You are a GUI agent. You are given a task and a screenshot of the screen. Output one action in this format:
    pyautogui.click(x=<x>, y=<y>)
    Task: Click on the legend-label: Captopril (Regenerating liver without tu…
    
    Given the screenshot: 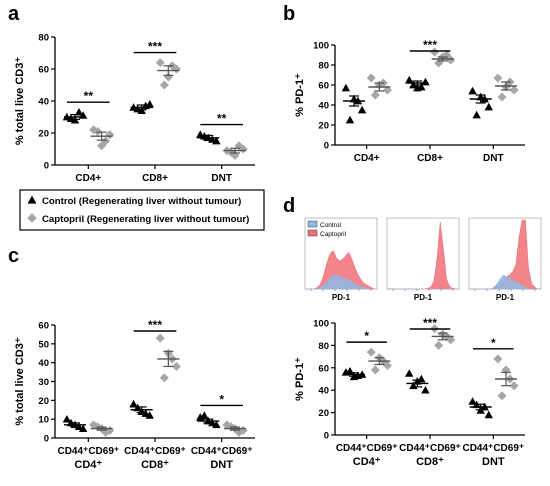 What is the action you would take?
    pyautogui.click(x=145, y=219)
    